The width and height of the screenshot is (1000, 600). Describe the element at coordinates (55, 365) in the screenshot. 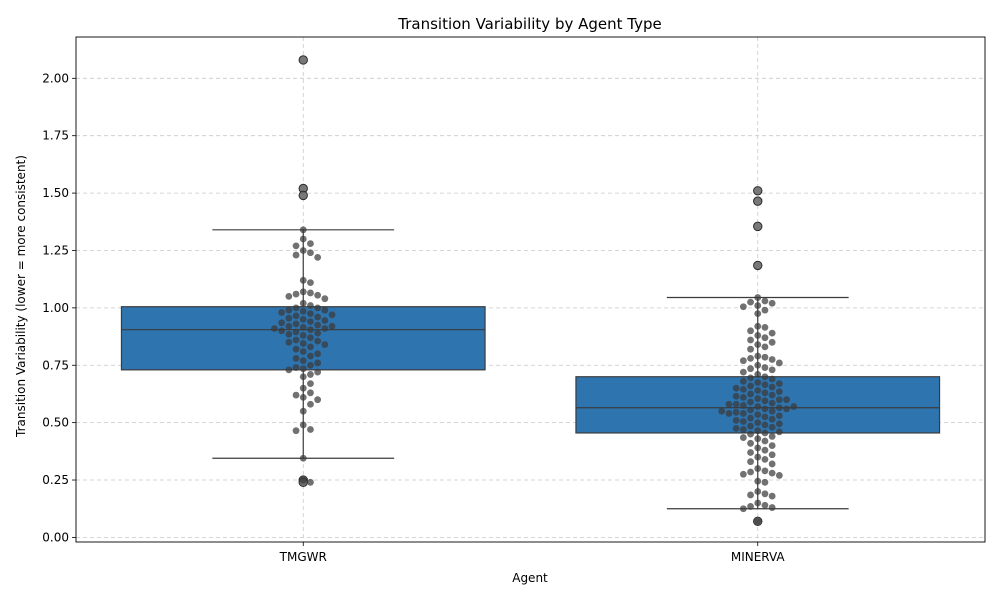

I see `y-tick-label: 0.75` at that location.